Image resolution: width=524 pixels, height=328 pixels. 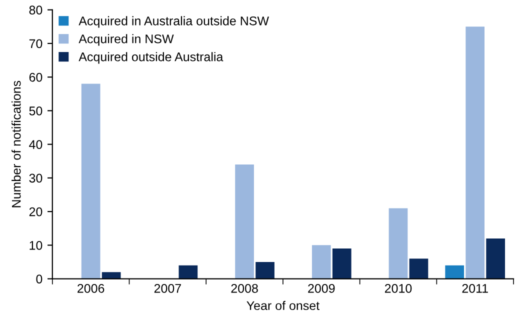 What do you see at coordinates (35, 43) in the screenshot?
I see `y-tick-label: 70` at bounding box center [35, 43].